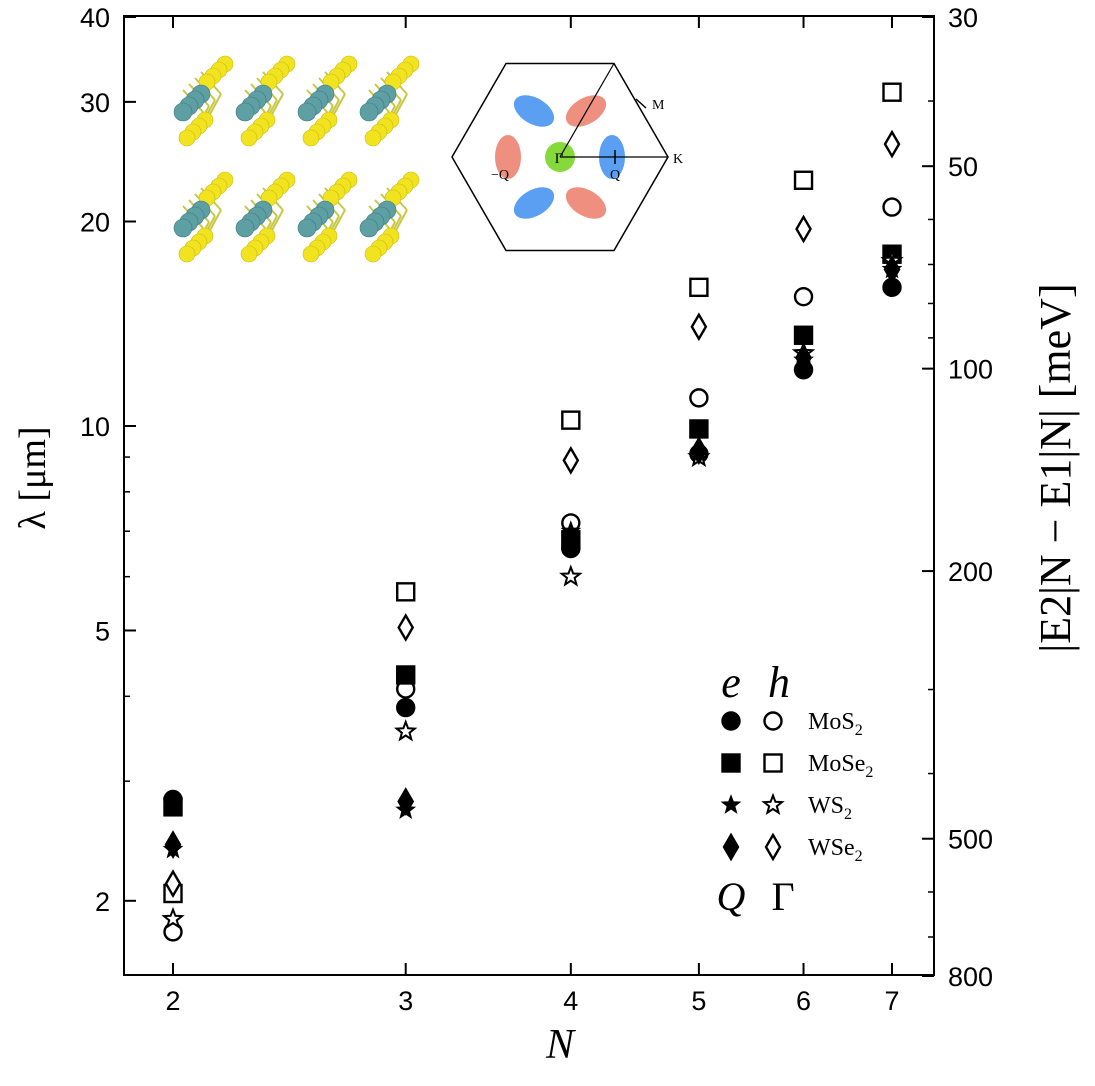  I want to click on legend-header-e: e, so click(731, 682).